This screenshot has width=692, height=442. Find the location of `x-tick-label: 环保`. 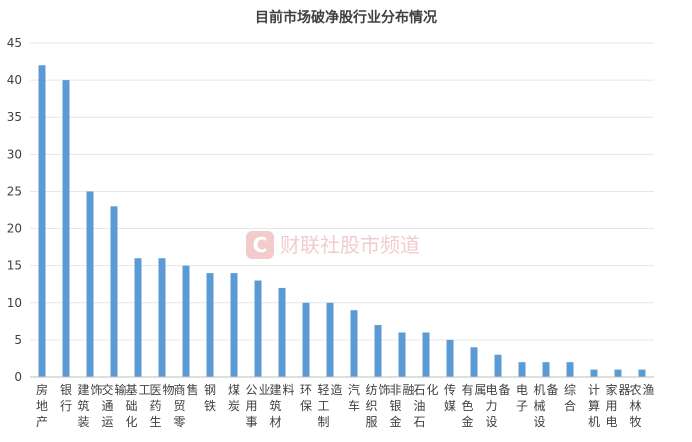

x-tick-label: 环保 is located at coordinates (306, 398).